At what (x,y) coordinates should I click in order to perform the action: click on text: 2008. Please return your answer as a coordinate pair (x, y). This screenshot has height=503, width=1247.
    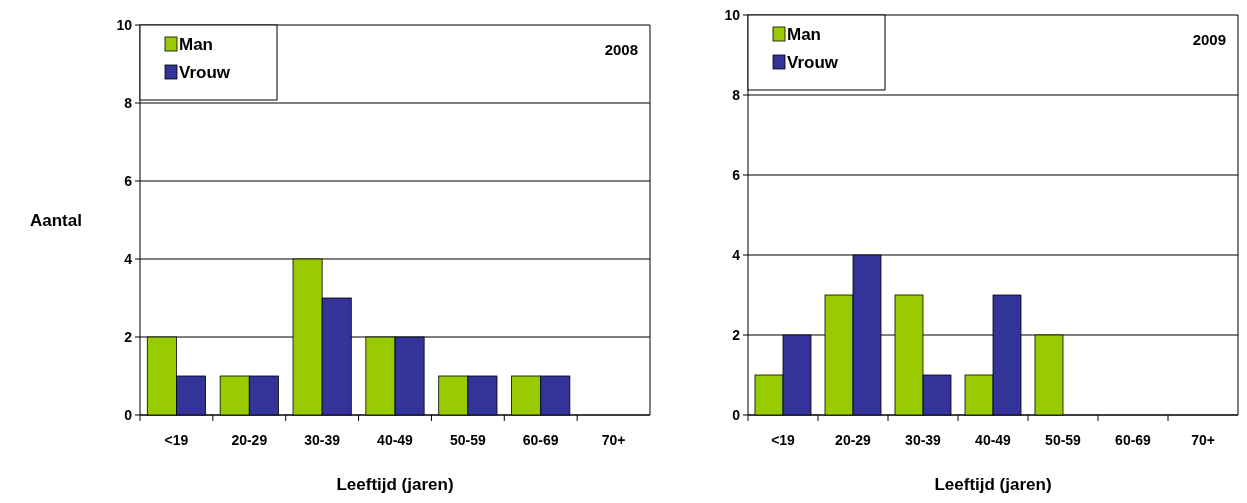
    Looking at the image, I should click on (621, 49).